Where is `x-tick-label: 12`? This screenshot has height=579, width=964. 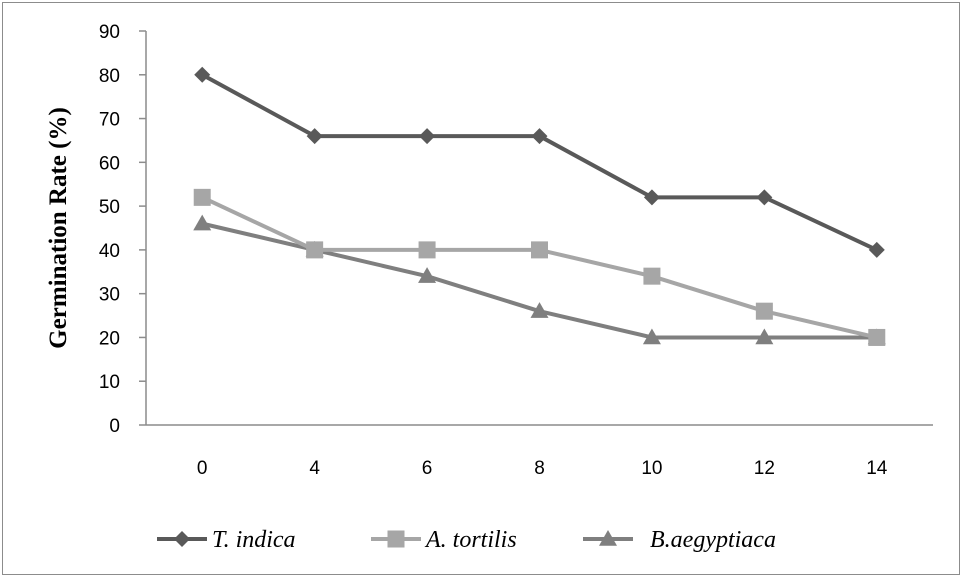
x-tick-label: 12 is located at coordinates (764, 468).